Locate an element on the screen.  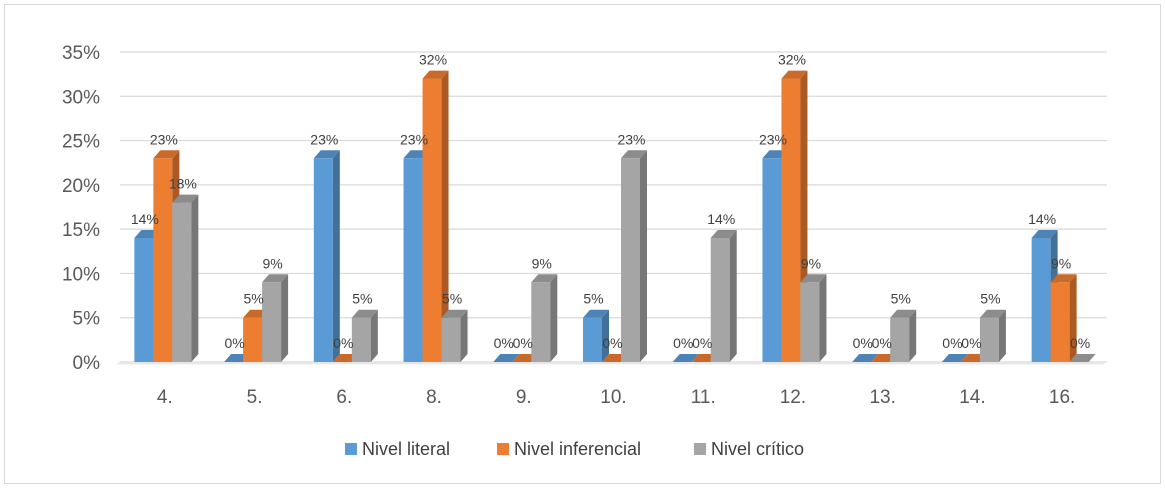
x-tick-label: 8. is located at coordinates (434, 397).